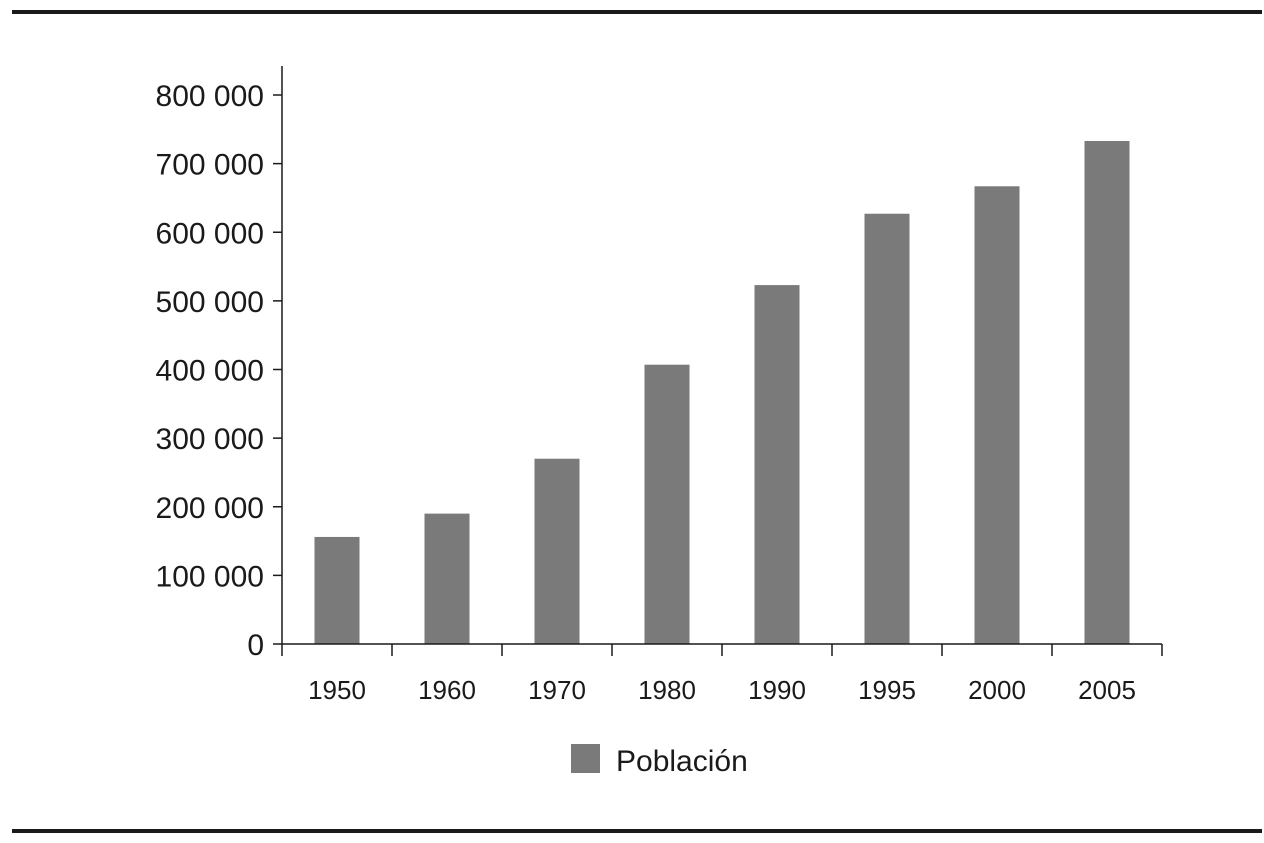 This screenshot has width=1264, height=843. Describe the element at coordinates (777, 464) in the screenshot. I see `bar-1990` at that location.